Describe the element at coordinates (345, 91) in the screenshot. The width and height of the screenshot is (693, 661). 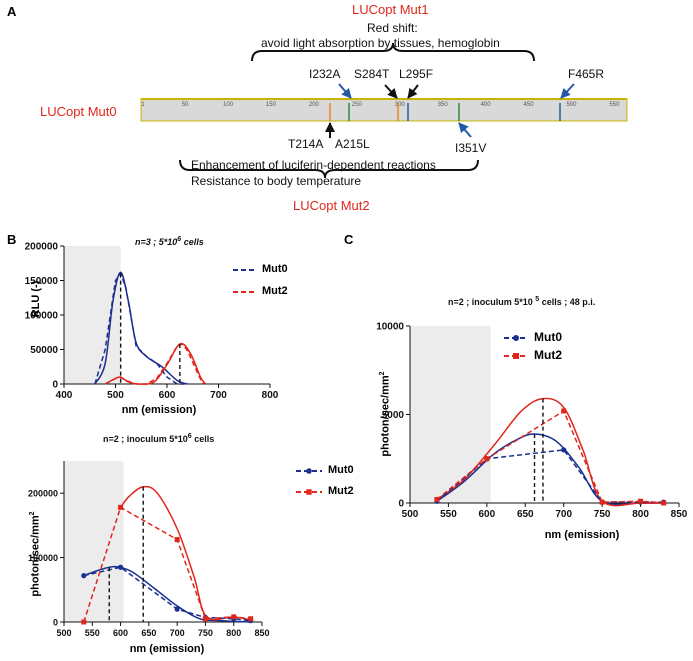
I see `arrow-i232a` at that location.